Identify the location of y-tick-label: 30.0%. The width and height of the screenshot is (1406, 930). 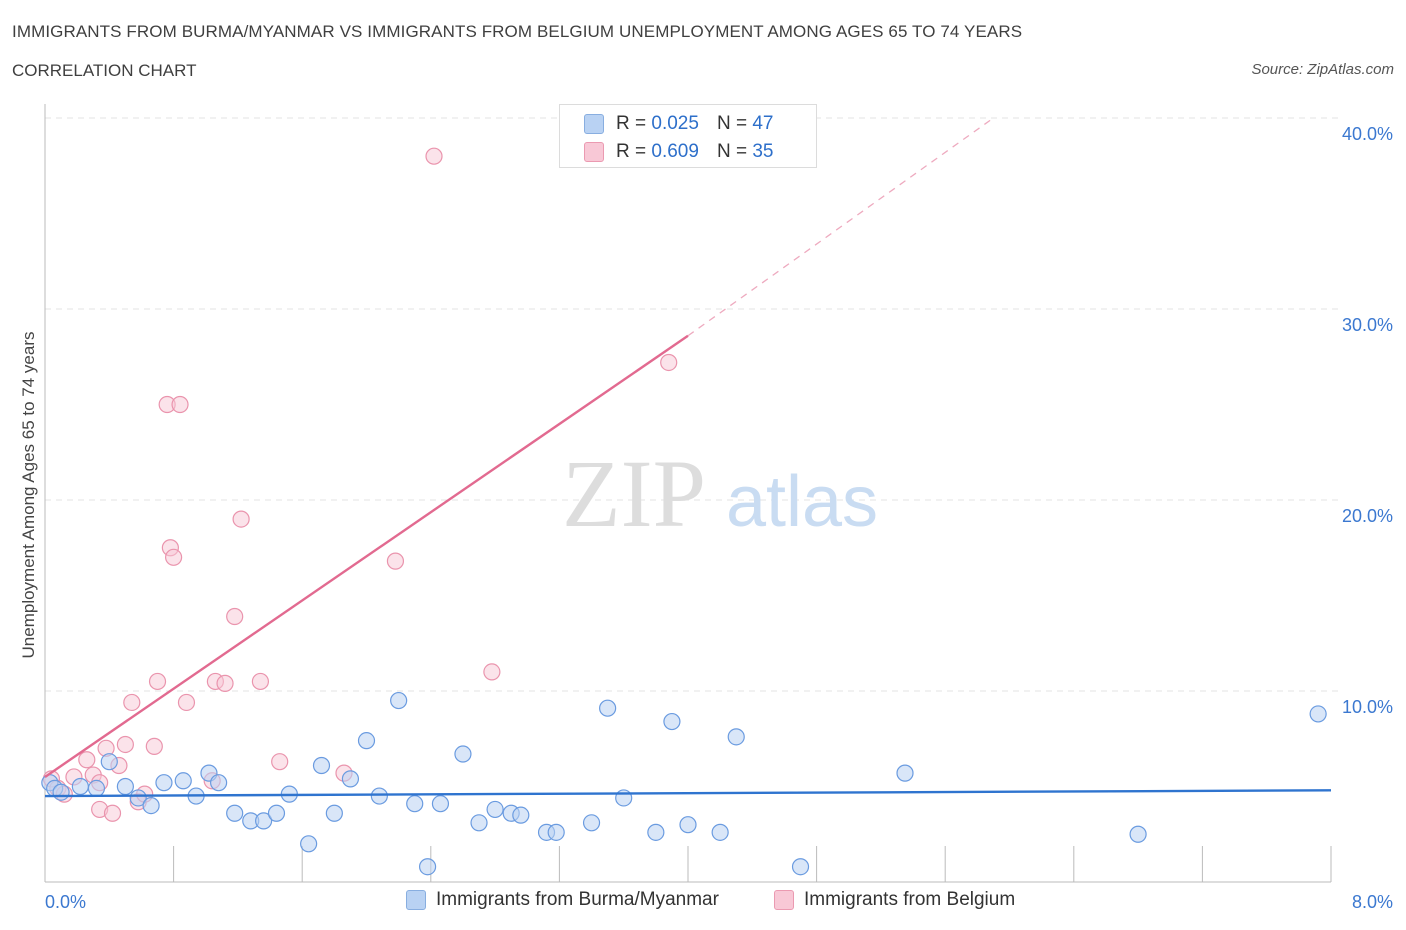
(1367, 325).